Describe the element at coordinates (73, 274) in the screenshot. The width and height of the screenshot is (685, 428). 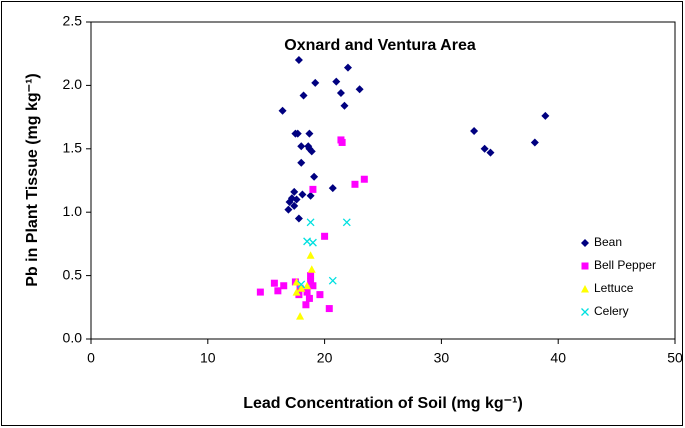
I see `y-tick-label: 0.5` at that location.